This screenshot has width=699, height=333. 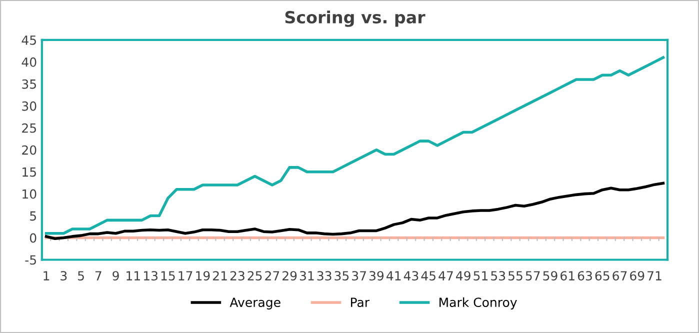 What do you see at coordinates (376, 276) in the screenshot?
I see `x-tick-label: 39` at bounding box center [376, 276].